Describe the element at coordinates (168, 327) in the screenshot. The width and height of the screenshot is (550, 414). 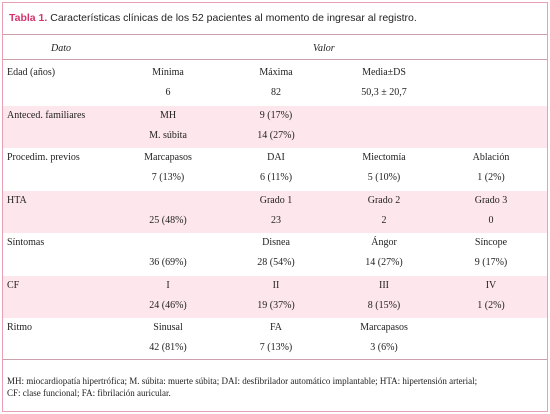
I see `cell: Sinusal` at that location.